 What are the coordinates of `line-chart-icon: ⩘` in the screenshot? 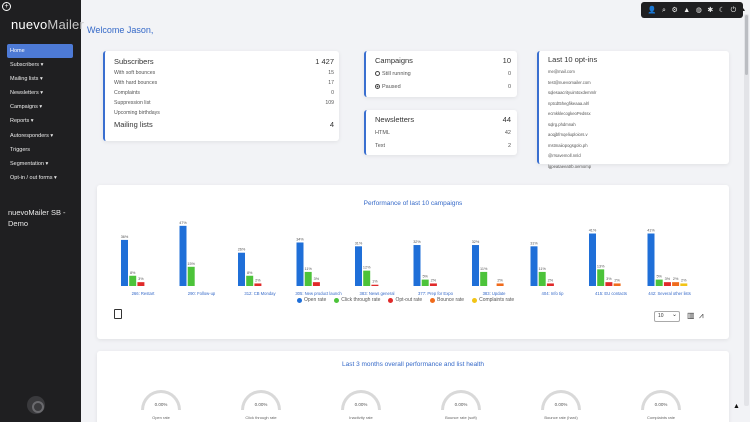 It's located at (701, 315).